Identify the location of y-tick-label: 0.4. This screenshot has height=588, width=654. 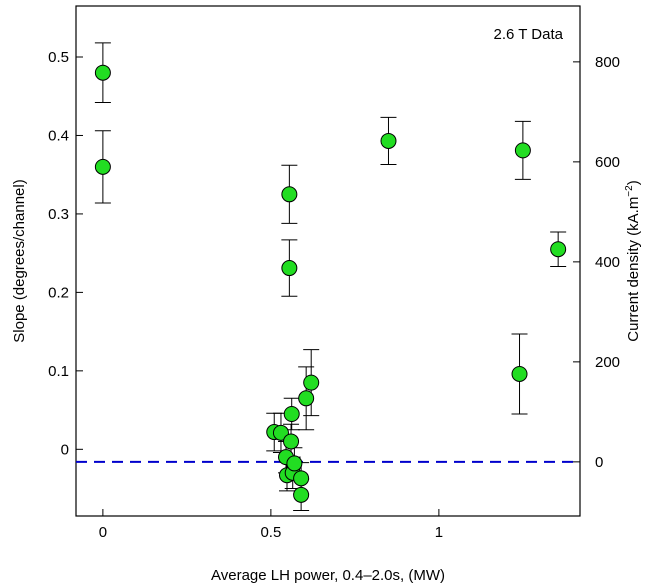
(58, 135).